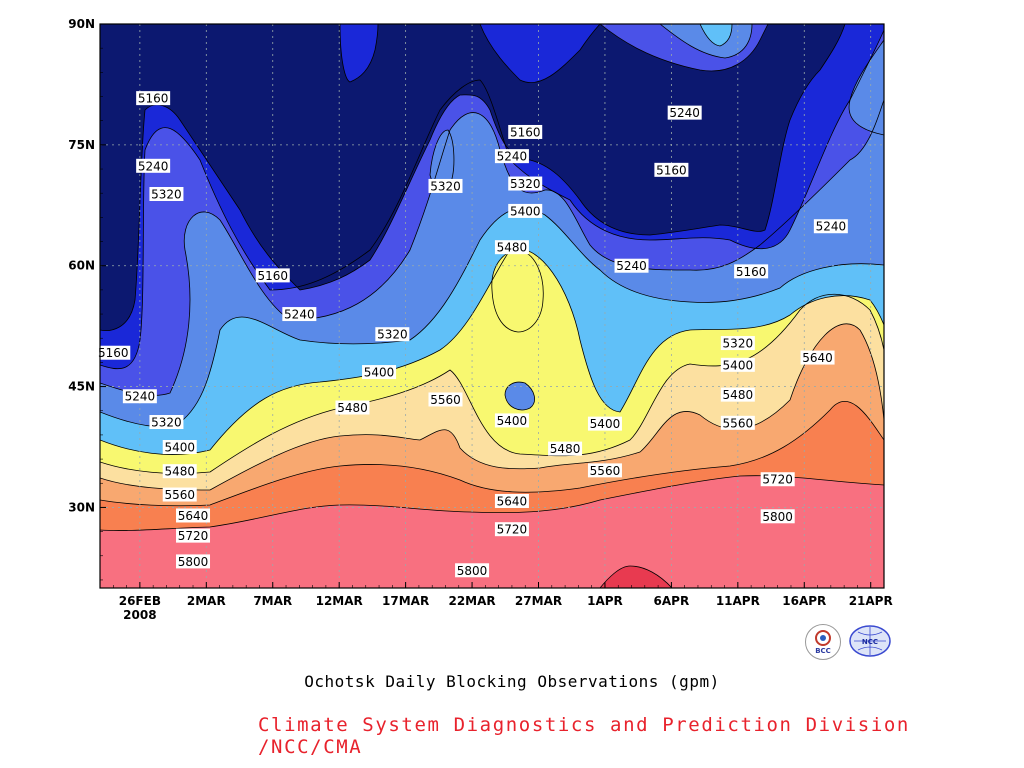 The image size is (1024, 768). Describe the element at coordinates (777, 480) in the screenshot. I see `contour-label: 5720` at that location.